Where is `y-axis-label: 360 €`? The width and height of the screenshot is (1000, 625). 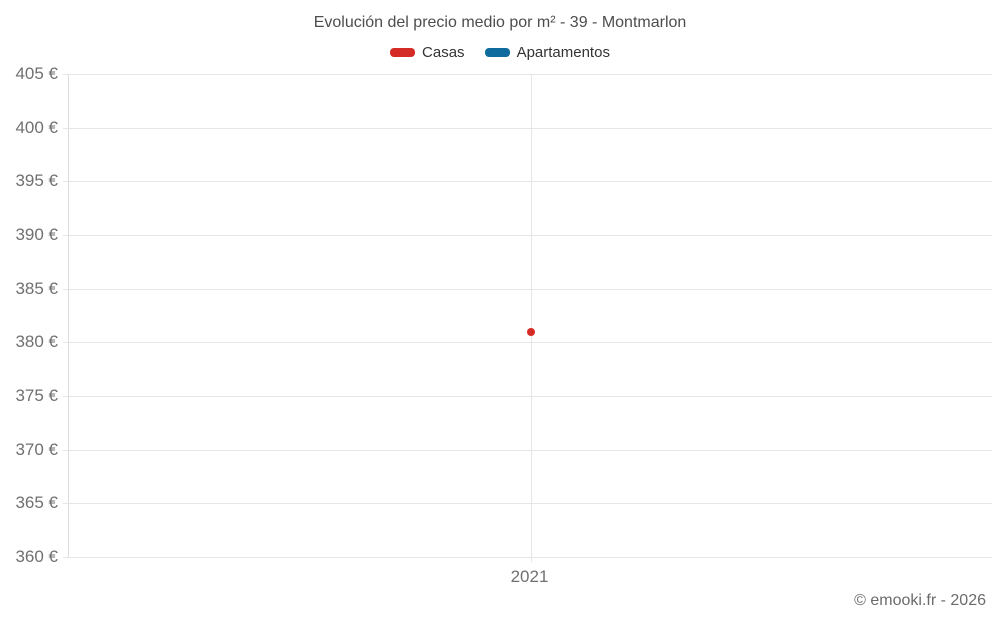
y-axis-label: 360 € is located at coordinates (36, 556).